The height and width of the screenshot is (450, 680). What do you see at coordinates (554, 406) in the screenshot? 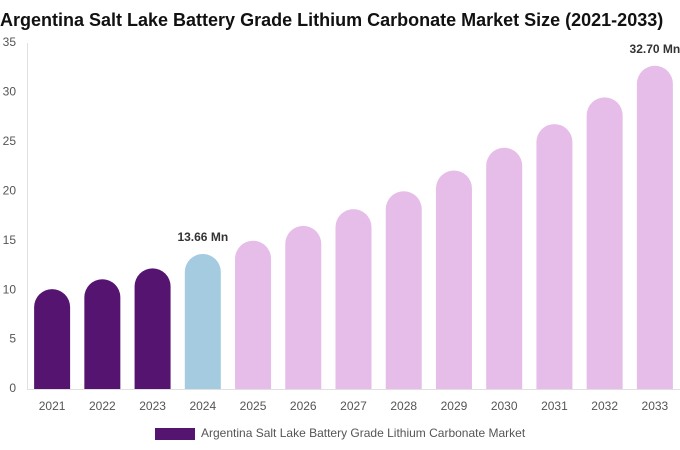
I see `x-tick-label: 2031` at bounding box center [554, 406].